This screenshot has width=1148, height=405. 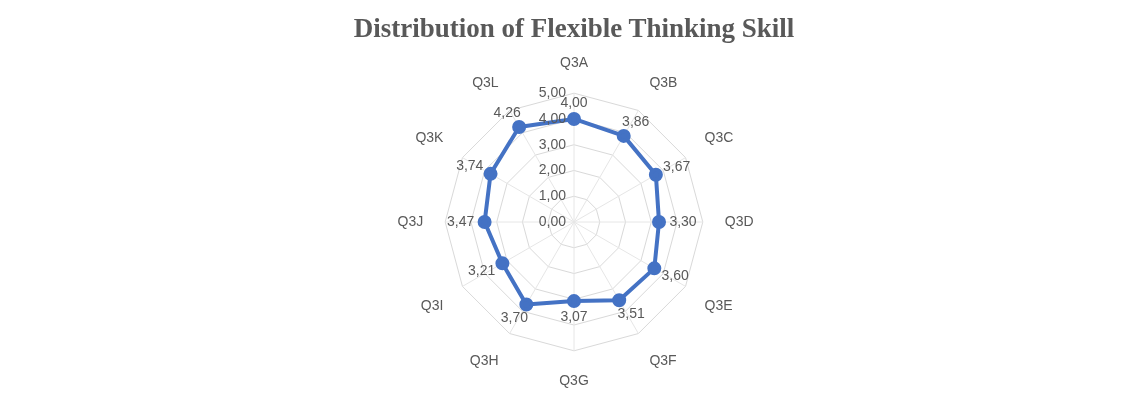 What do you see at coordinates (574, 315) in the screenshot?
I see `data-label: 3,07` at bounding box center [574, 315].